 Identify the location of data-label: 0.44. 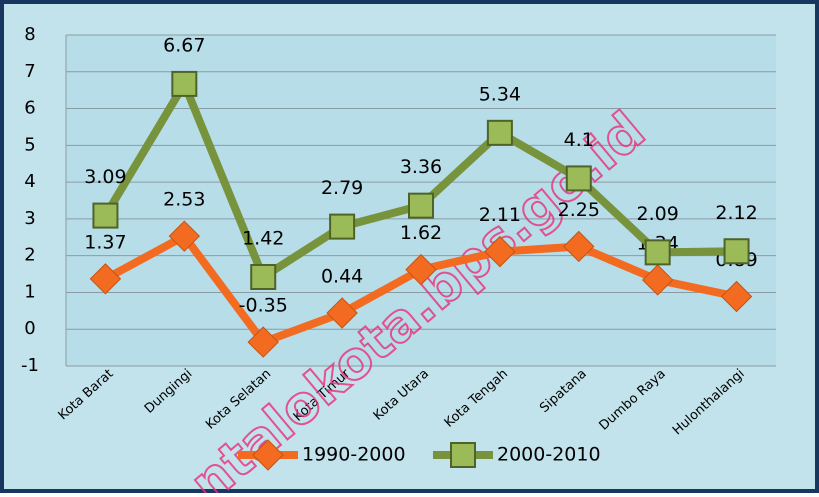
(342, 277).